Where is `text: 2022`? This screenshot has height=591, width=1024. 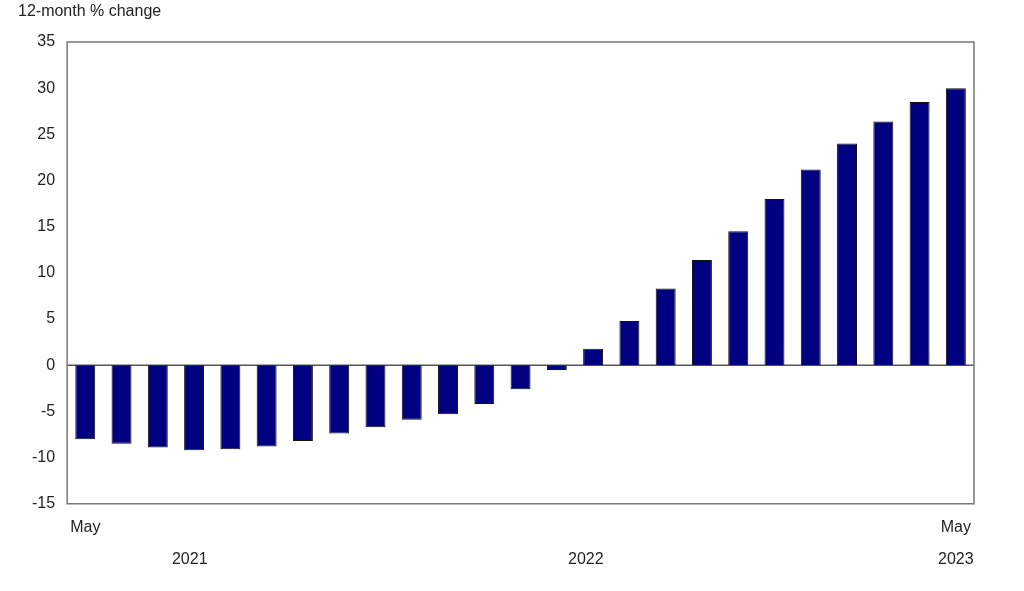
text: 2022 is located at coordinates (586, 559).